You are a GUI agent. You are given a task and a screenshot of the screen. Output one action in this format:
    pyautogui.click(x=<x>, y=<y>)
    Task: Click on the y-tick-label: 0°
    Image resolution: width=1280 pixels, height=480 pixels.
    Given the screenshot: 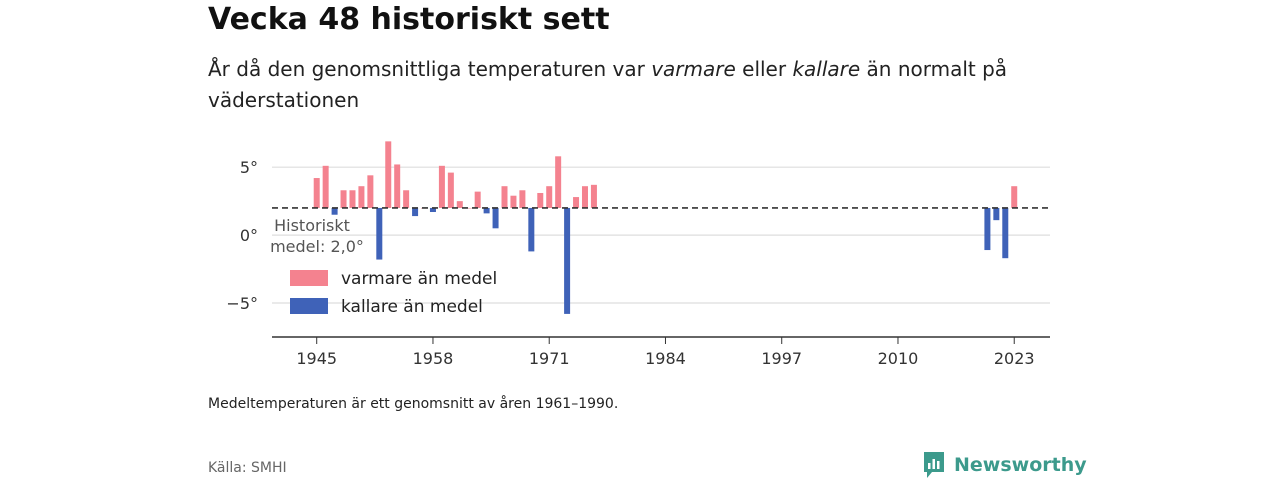 What is the action you would take?
    pyautogui.click(x=249, y=235)
    